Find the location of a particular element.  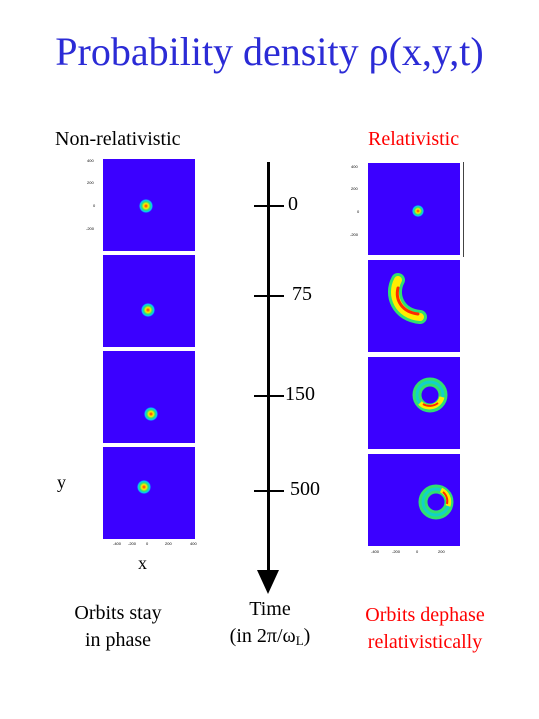

right-ytick-1: 400 is located at coordinates (354, 166).